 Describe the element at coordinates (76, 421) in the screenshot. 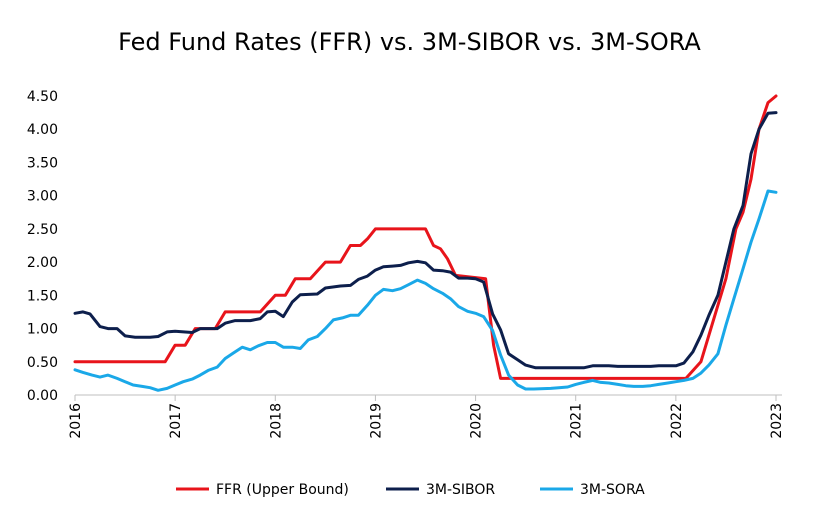

I see `x-tick-label: 2016` at that location.